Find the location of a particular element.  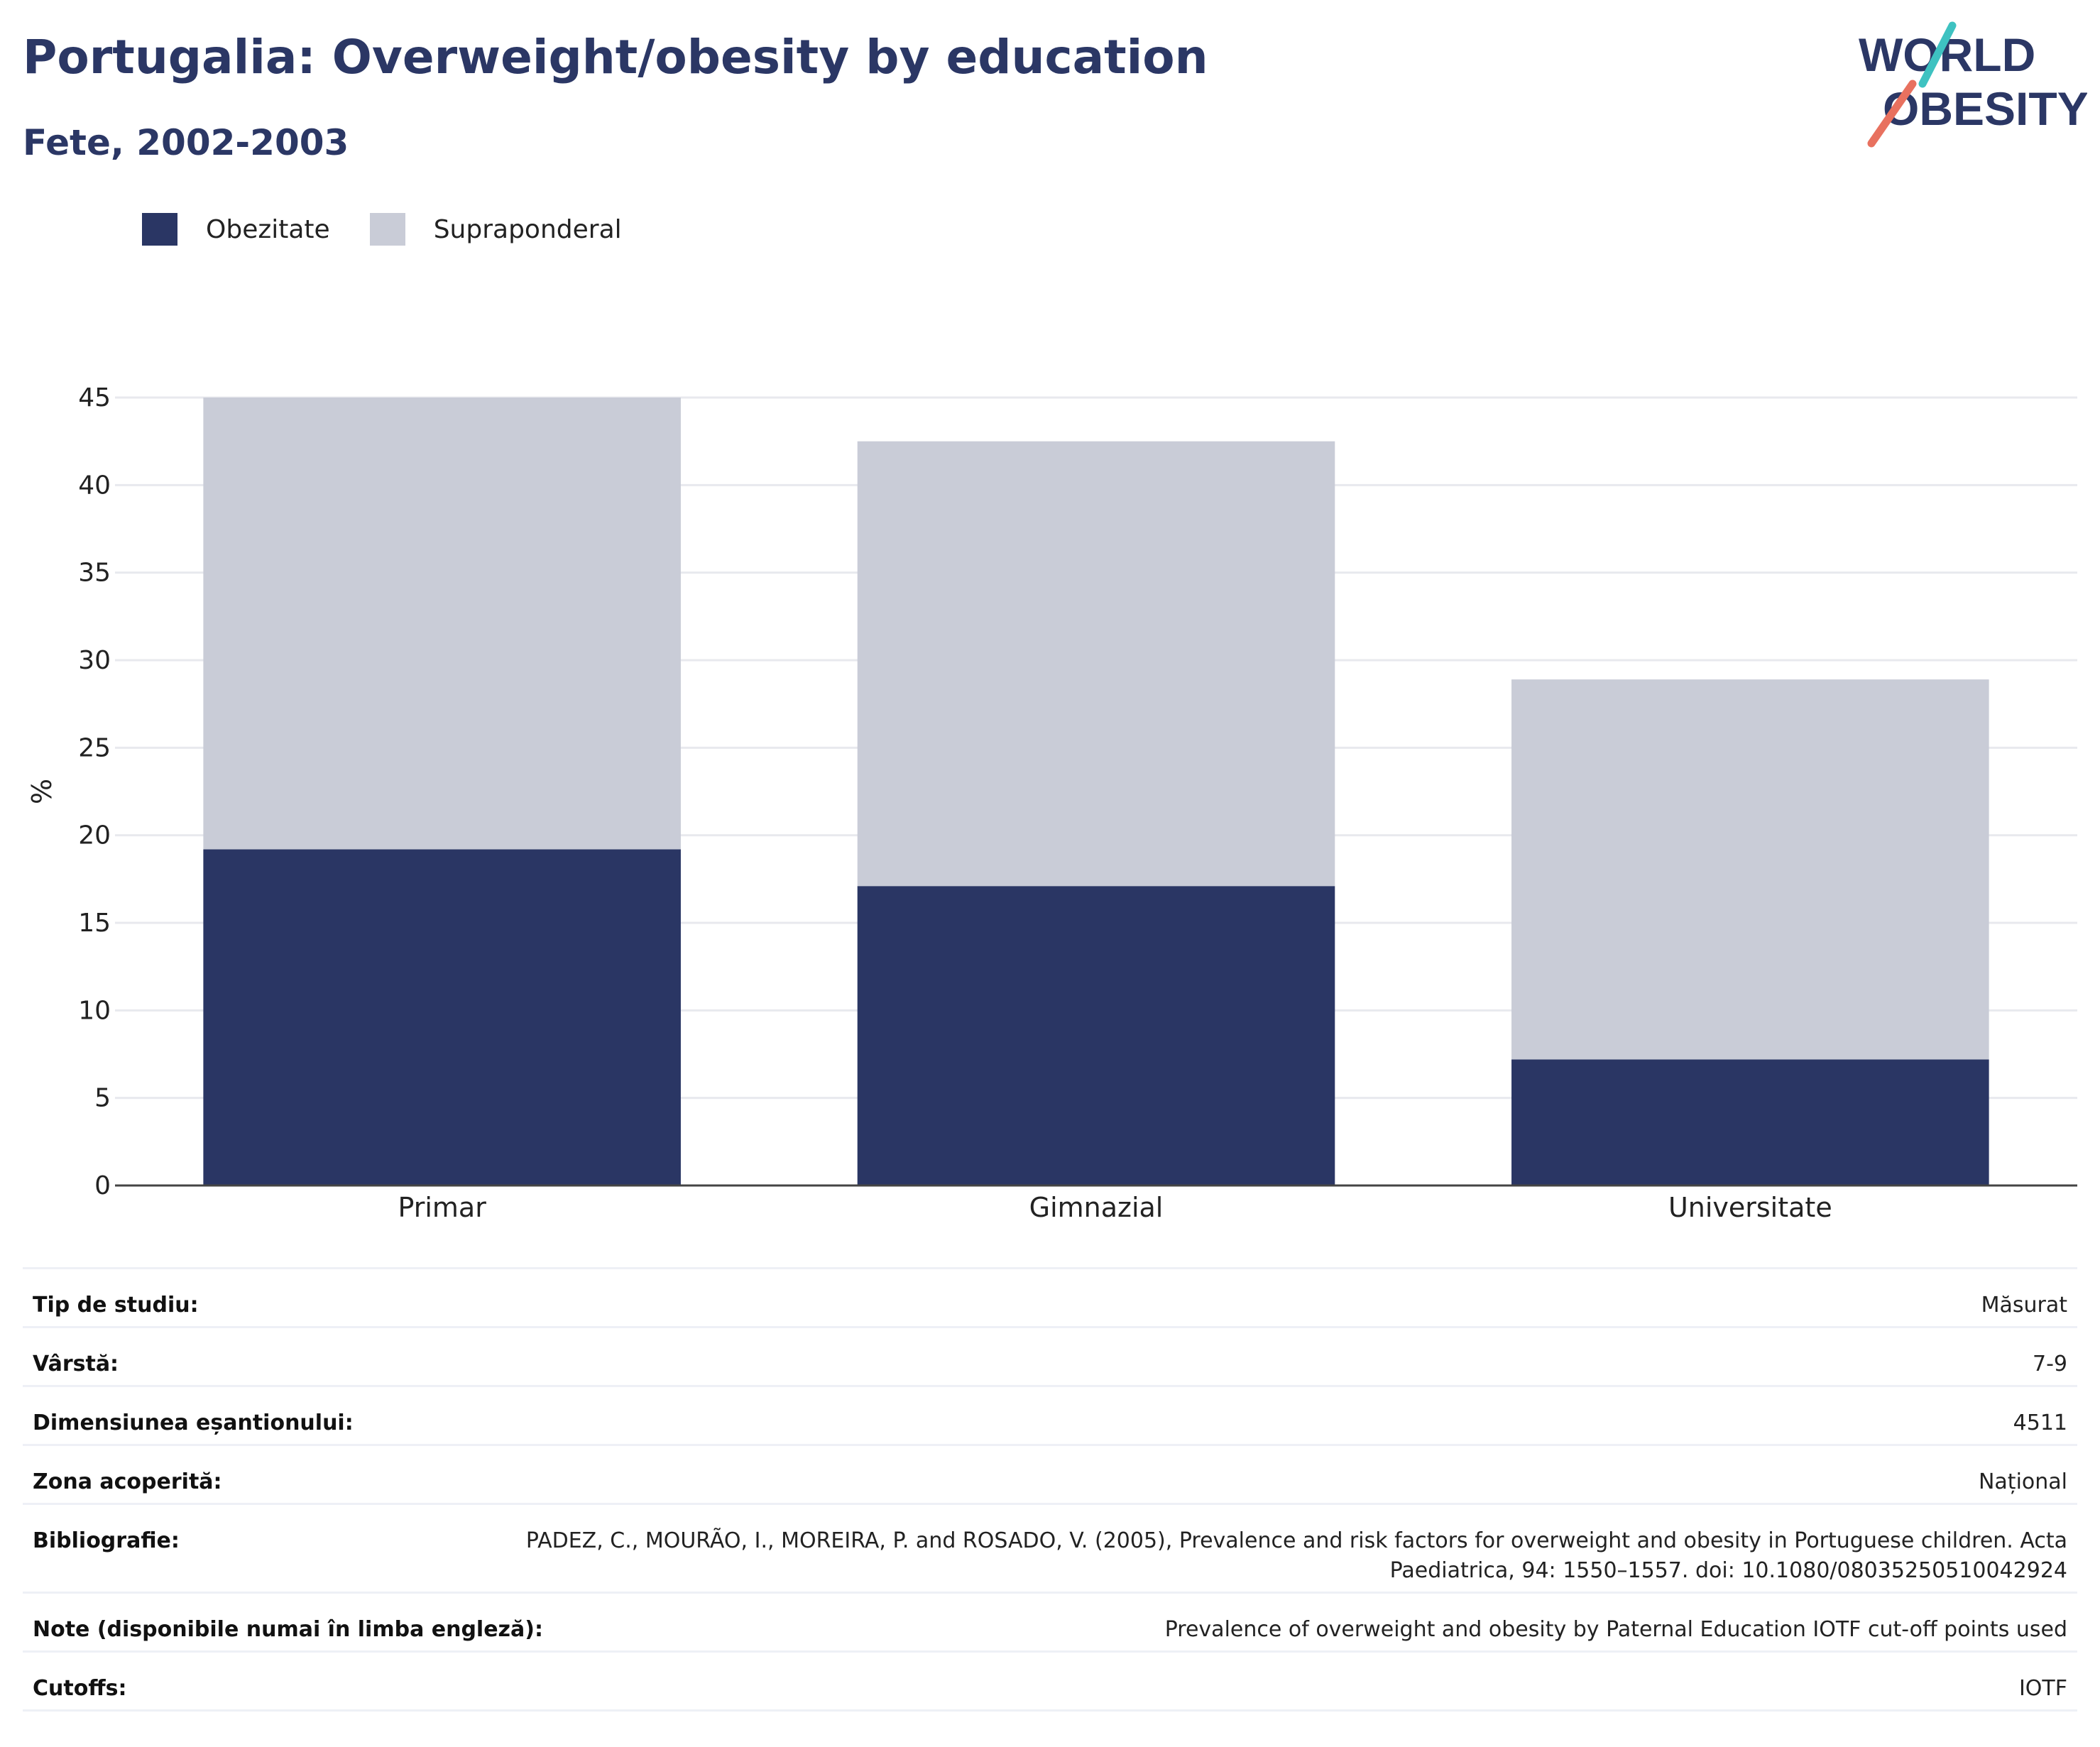

x-tick-label: Gimnazial is located at coordinates (1096, 1207).